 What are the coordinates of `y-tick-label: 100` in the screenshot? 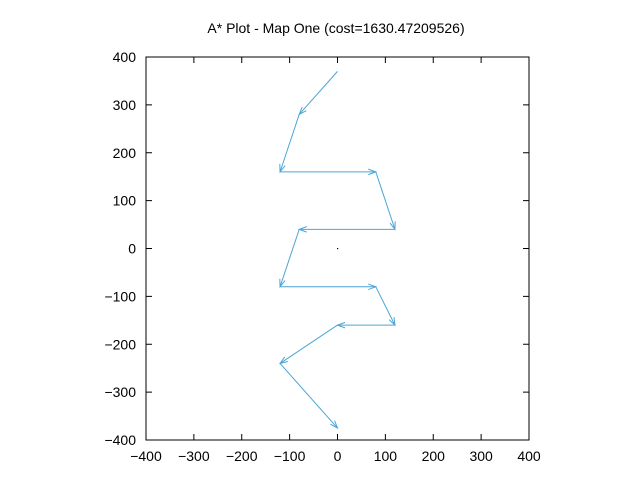 It's located at (125, 201).